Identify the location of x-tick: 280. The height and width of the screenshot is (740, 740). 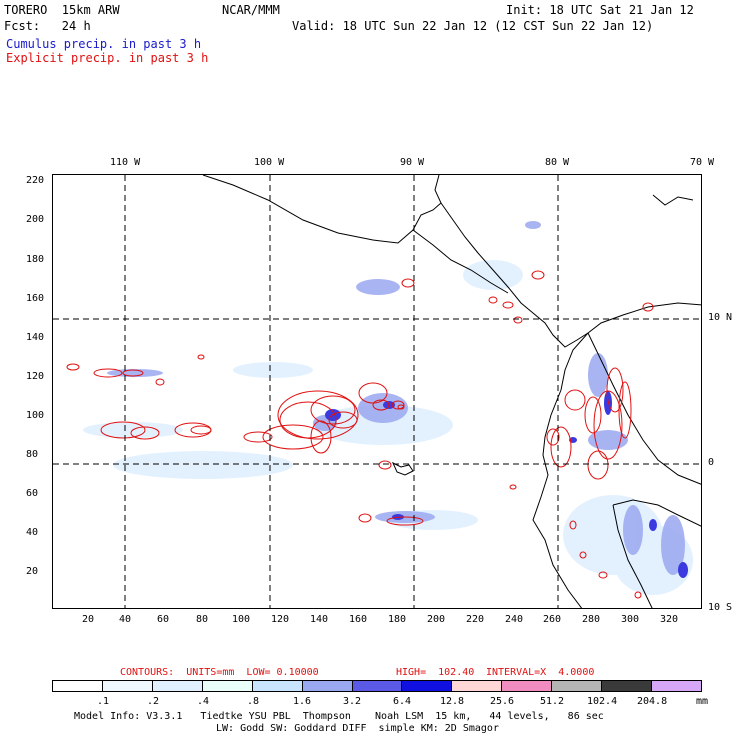
(591, 619).